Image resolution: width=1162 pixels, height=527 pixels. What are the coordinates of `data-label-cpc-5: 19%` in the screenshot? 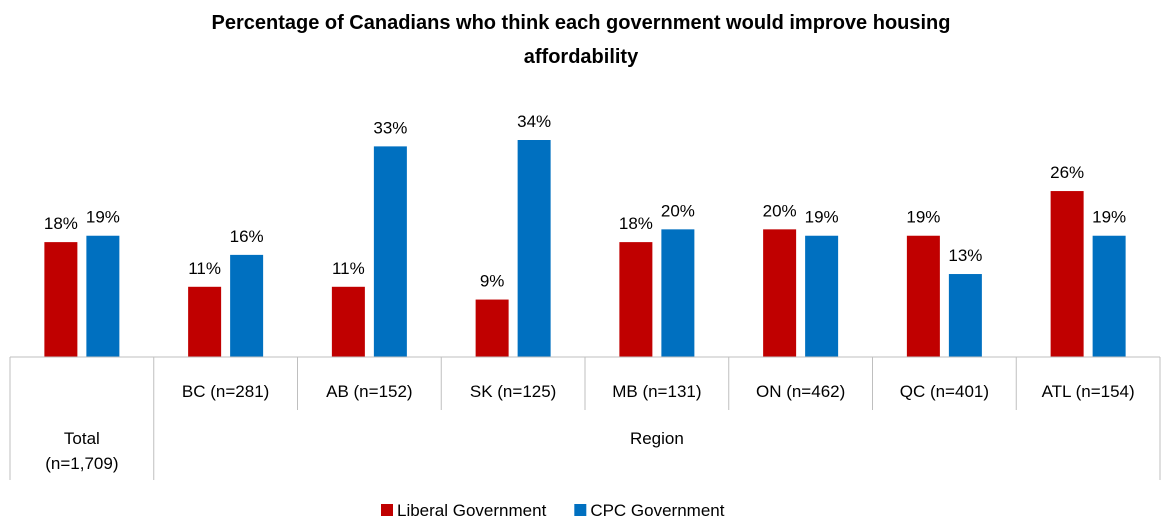 It's located at (822, 217).